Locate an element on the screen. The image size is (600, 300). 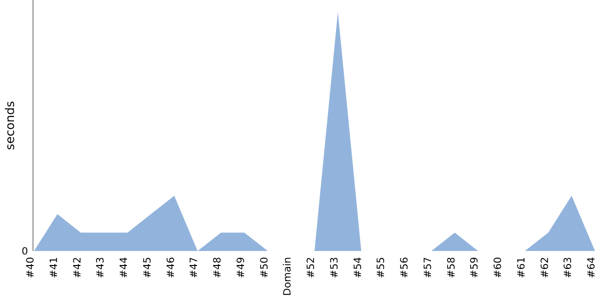
x-tick-label: #49 is located at coordinates (241, 267).